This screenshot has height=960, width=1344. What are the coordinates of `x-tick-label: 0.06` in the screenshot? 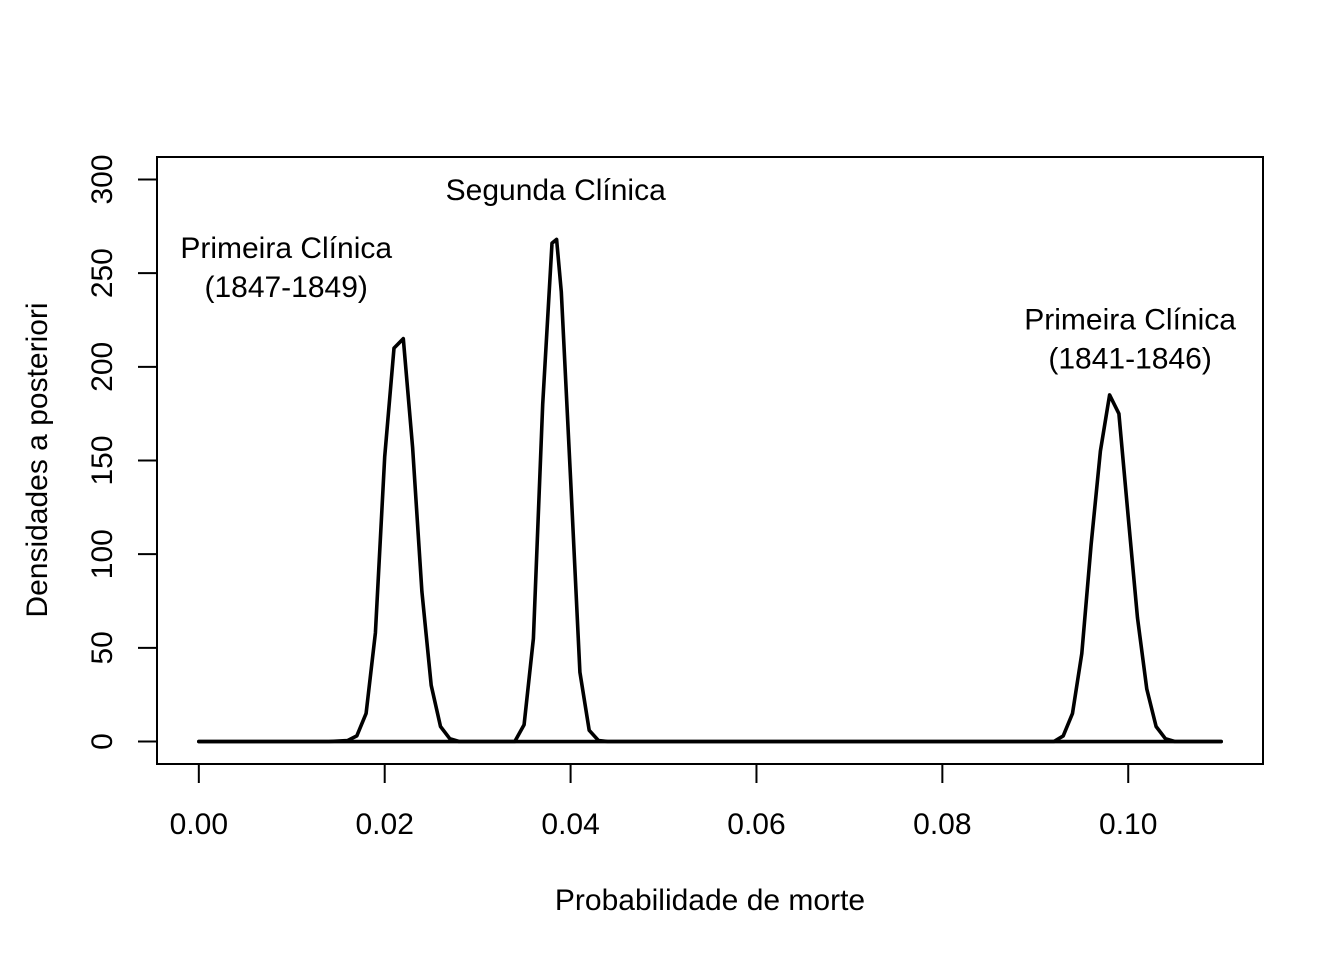 It's located at (756, 824).